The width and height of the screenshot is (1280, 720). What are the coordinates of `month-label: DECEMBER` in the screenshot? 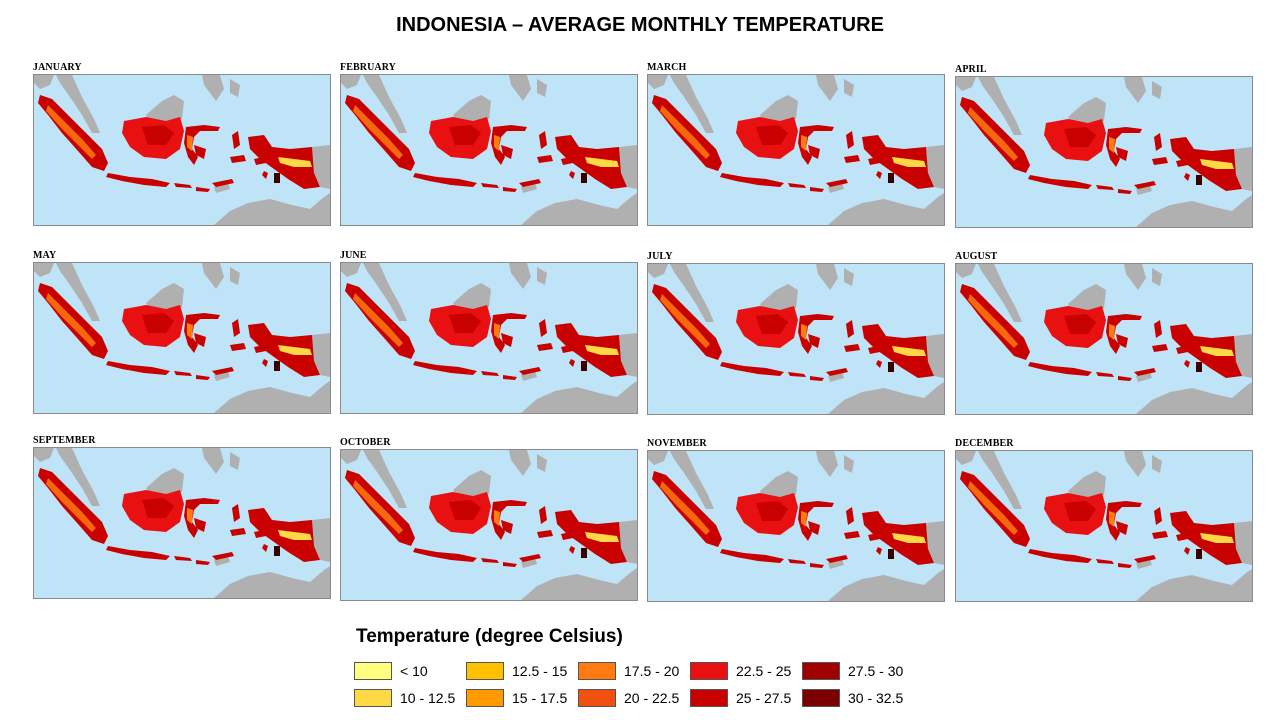 It's located at (984, 443).